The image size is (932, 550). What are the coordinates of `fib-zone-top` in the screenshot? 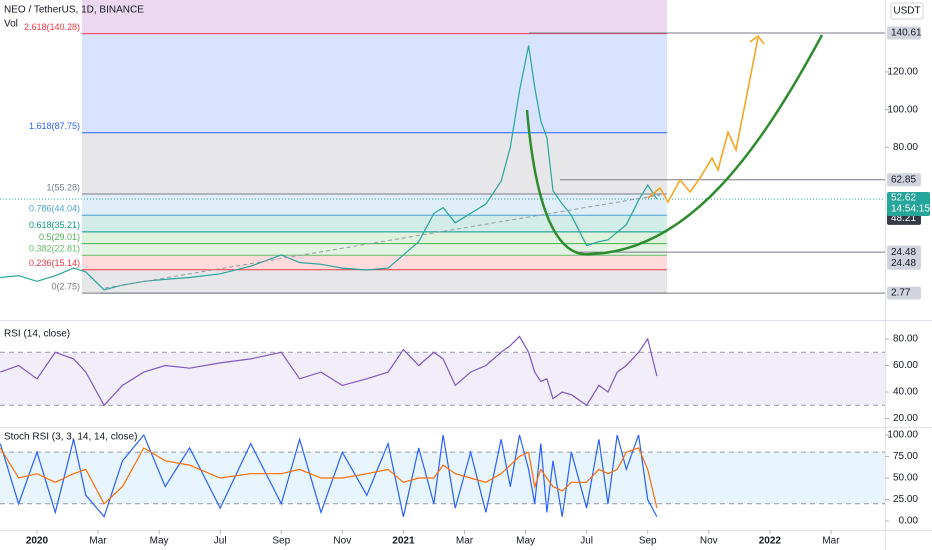 It's located at (374, 17).